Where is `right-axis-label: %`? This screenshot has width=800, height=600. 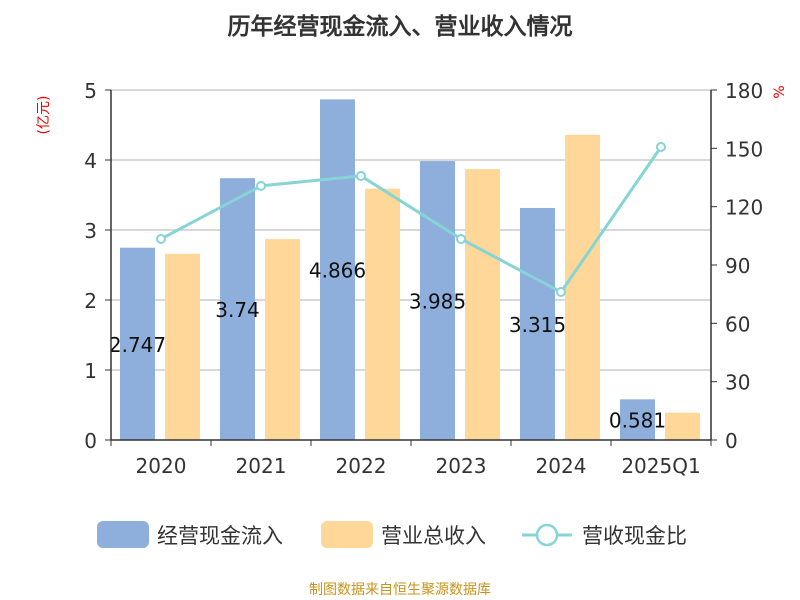 right-axis-label: % is located at coordinates (780, 91).